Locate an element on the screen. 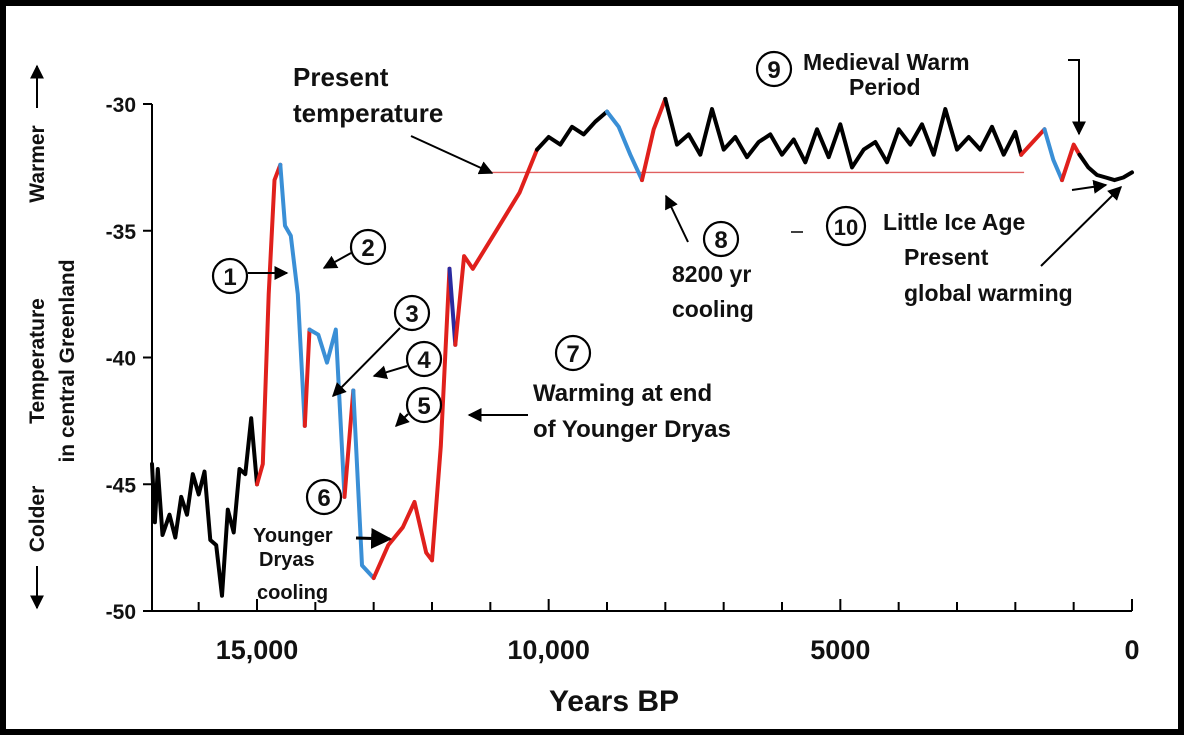 The width and height of the screenshot is (1184, 735). present-temp-label-line1: Present is located at coordinates (341, 77).